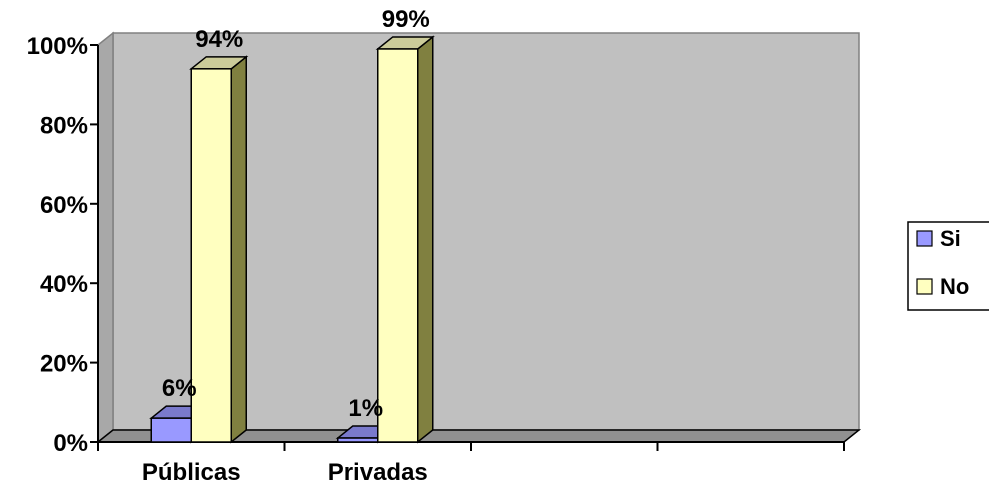 The image size is (989, 486). What do you see at coordinates (285, 472) in the screenshot?
I see `category-labels: Públicas Privadas` at bounding box center [285, 472].